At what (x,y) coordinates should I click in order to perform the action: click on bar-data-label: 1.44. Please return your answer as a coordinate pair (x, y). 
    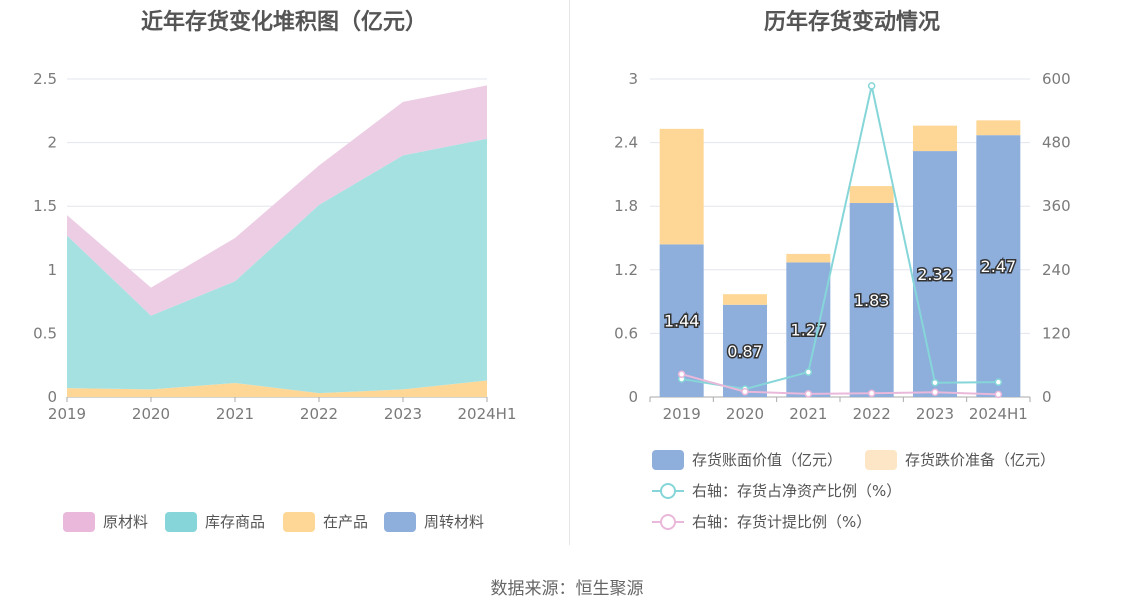
    Looking at the image, I should click on (682, 321).